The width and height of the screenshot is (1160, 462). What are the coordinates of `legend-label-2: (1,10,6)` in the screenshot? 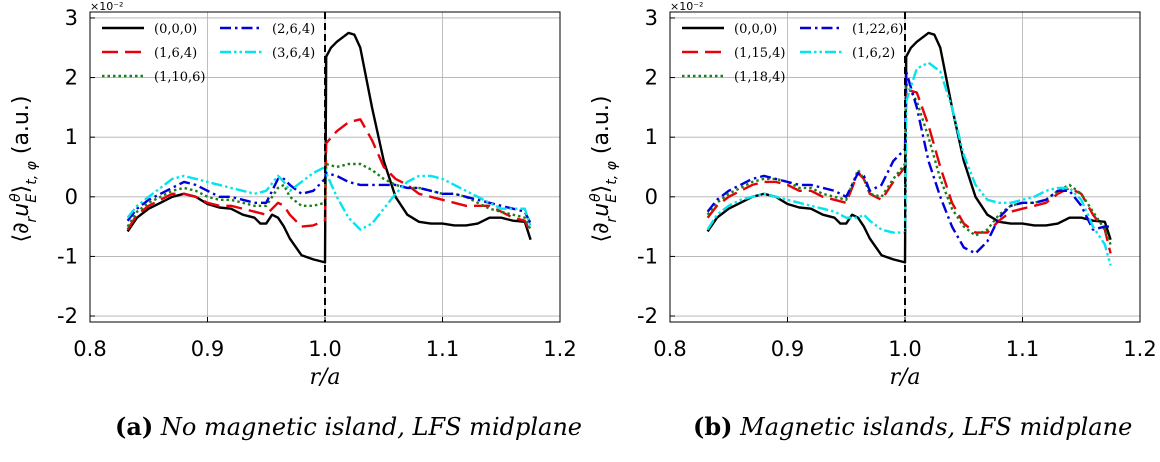 It's located at (180, 77).